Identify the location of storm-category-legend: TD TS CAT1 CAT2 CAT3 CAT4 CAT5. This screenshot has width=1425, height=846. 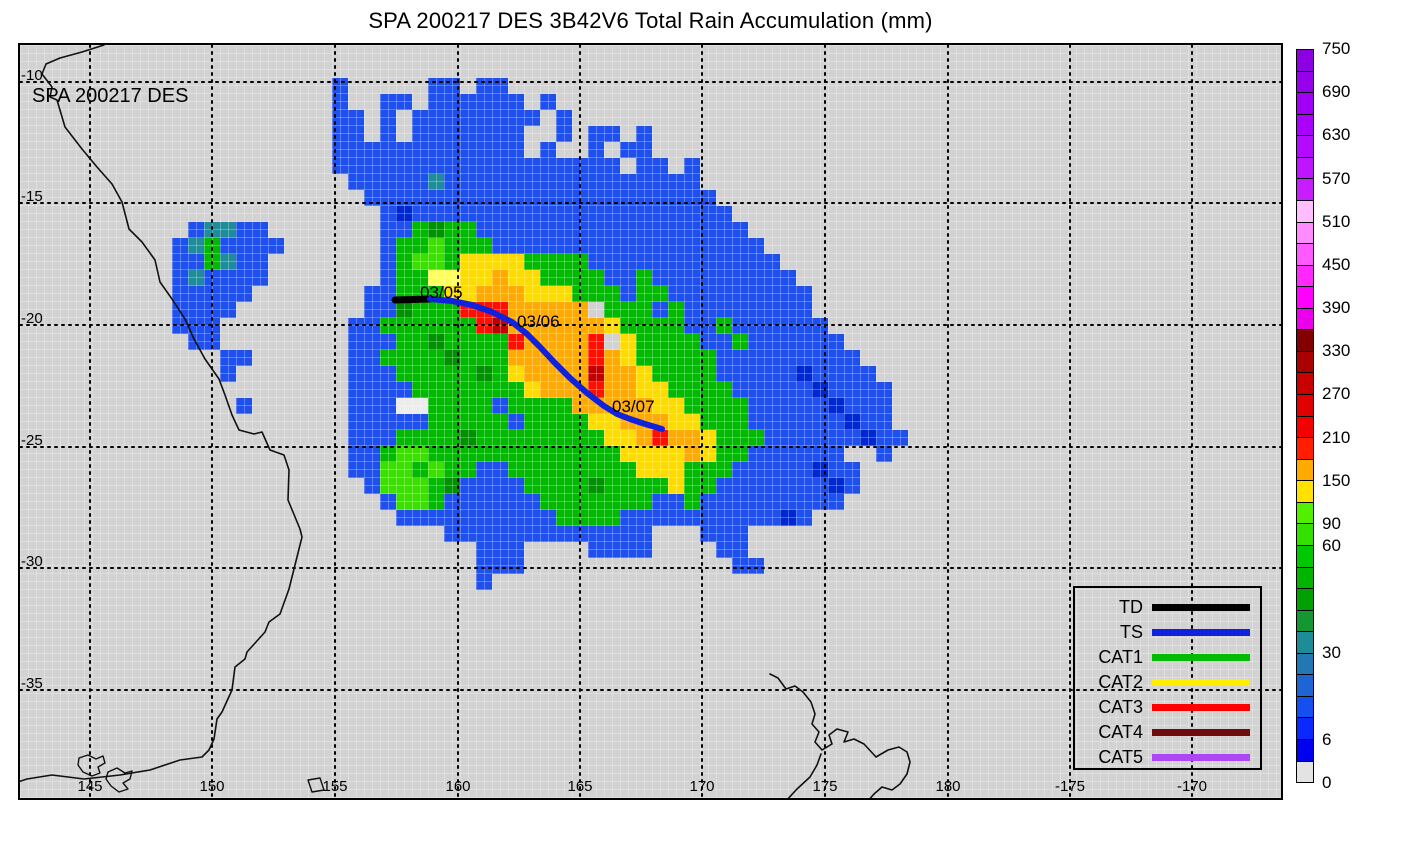
(1167, 678).